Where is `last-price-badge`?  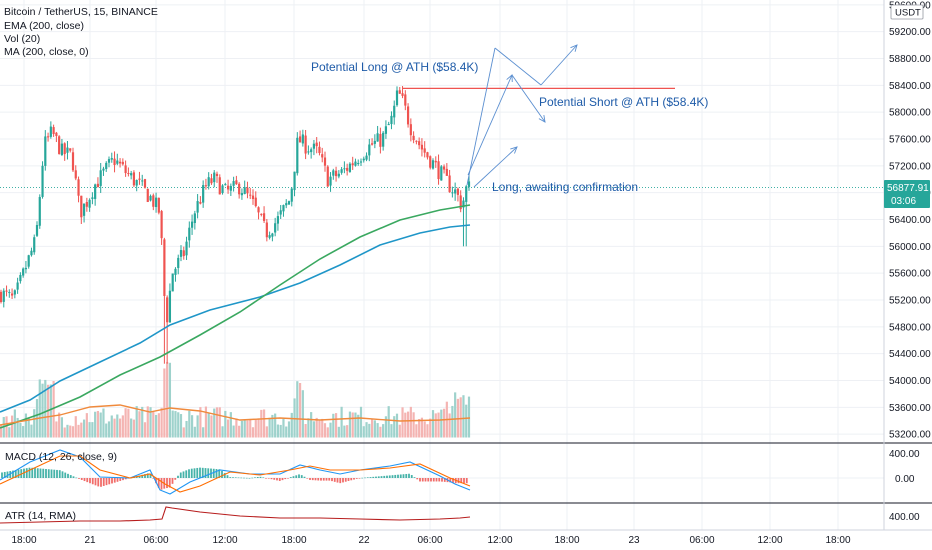 last-price-badge is located at coordinates (907, 194).